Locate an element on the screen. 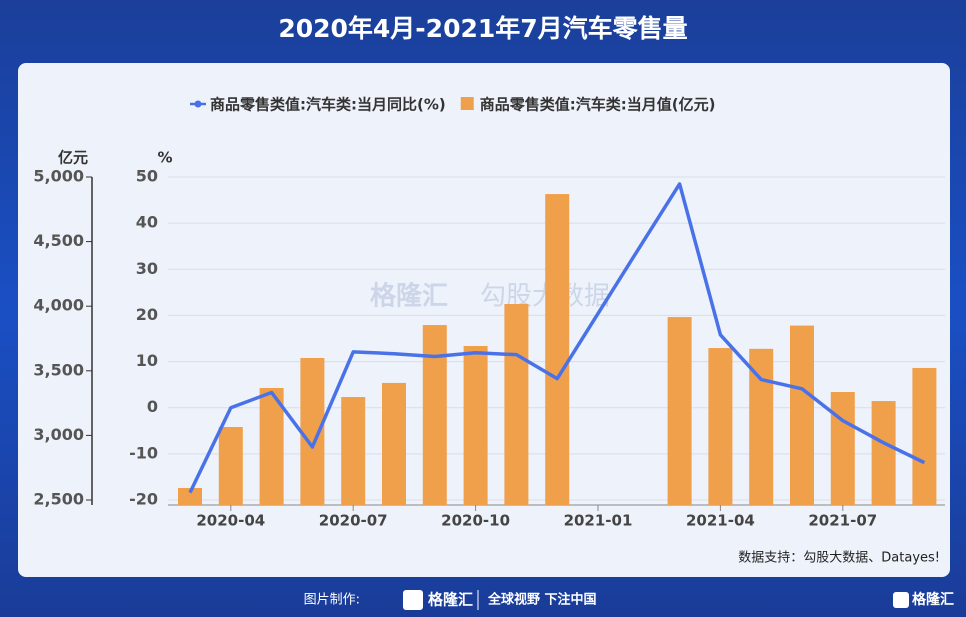 Image resolution: width=966 pixels, height=617 pixels. x-tick-label: 2020-07 is located at coordinates (353, 521).